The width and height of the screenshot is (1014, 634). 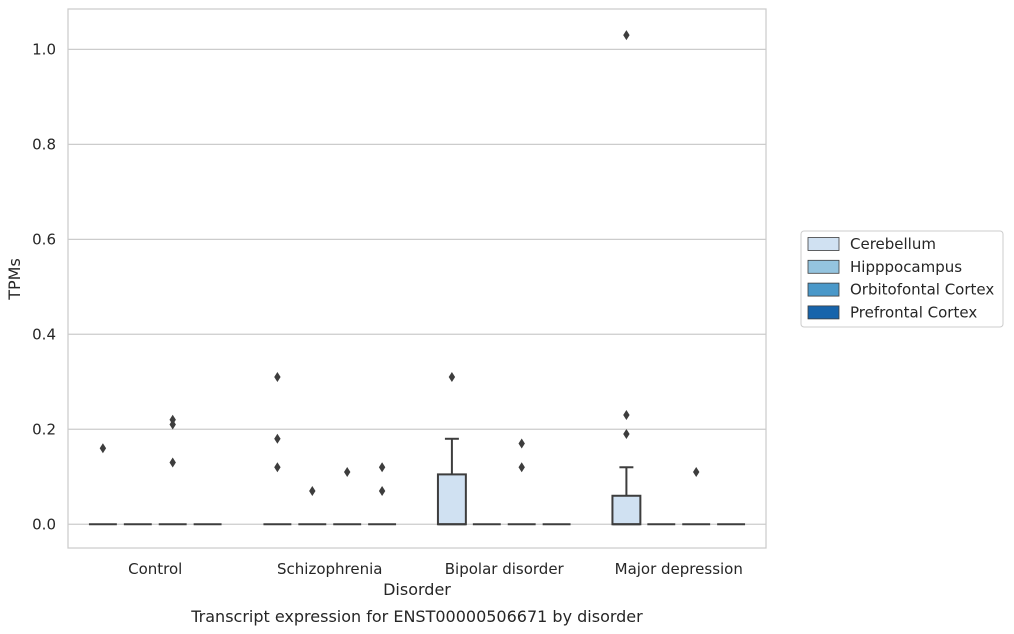 I want to click on y-tick-label: 0.4, so click(x=44, y=334).